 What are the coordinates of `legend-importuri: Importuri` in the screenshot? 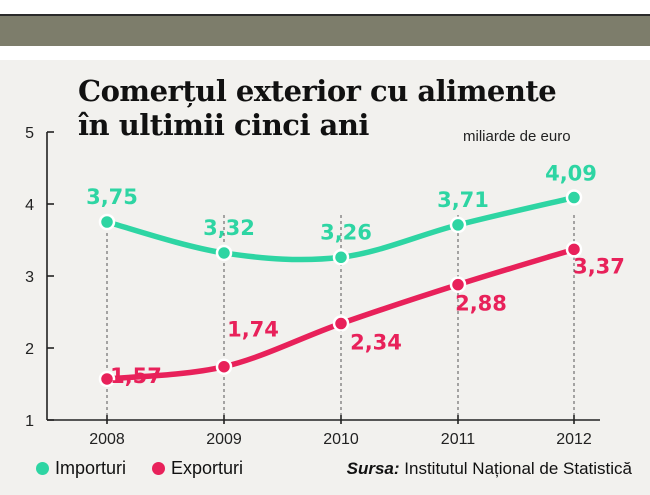 It's located at (81, 468).